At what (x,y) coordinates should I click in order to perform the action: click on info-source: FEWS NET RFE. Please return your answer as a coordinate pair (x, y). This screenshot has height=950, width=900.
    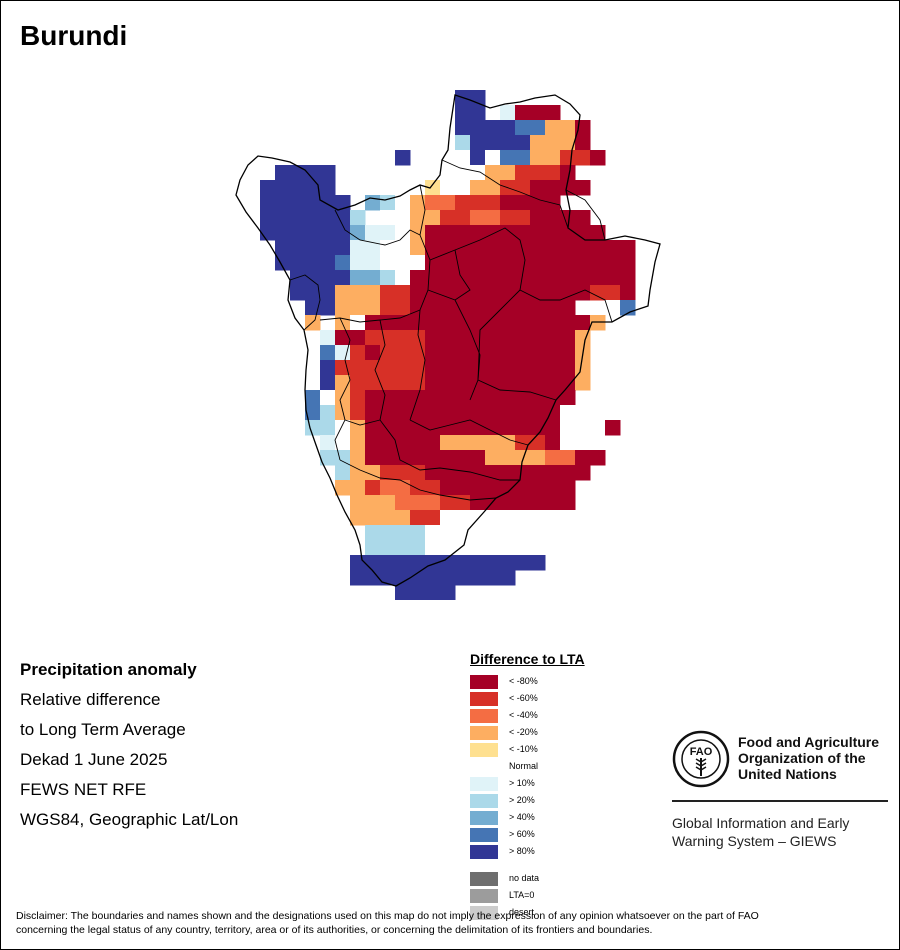
    Looking at the image, I should click on (83, 789).